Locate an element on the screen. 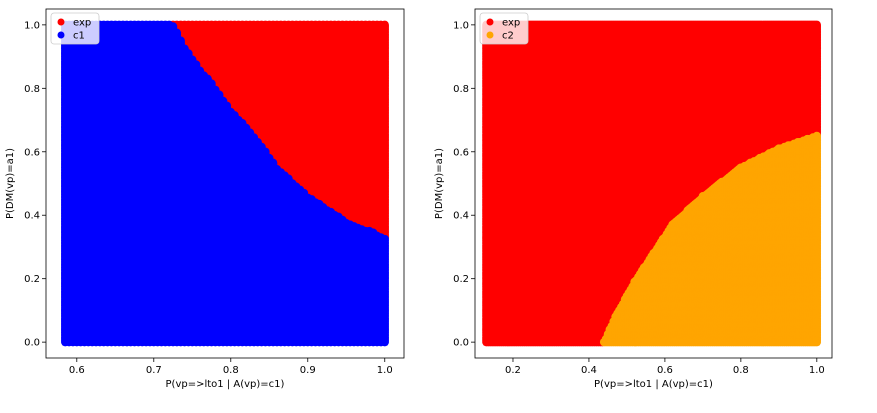  data-point-exp is located at coordinates (384, 25).